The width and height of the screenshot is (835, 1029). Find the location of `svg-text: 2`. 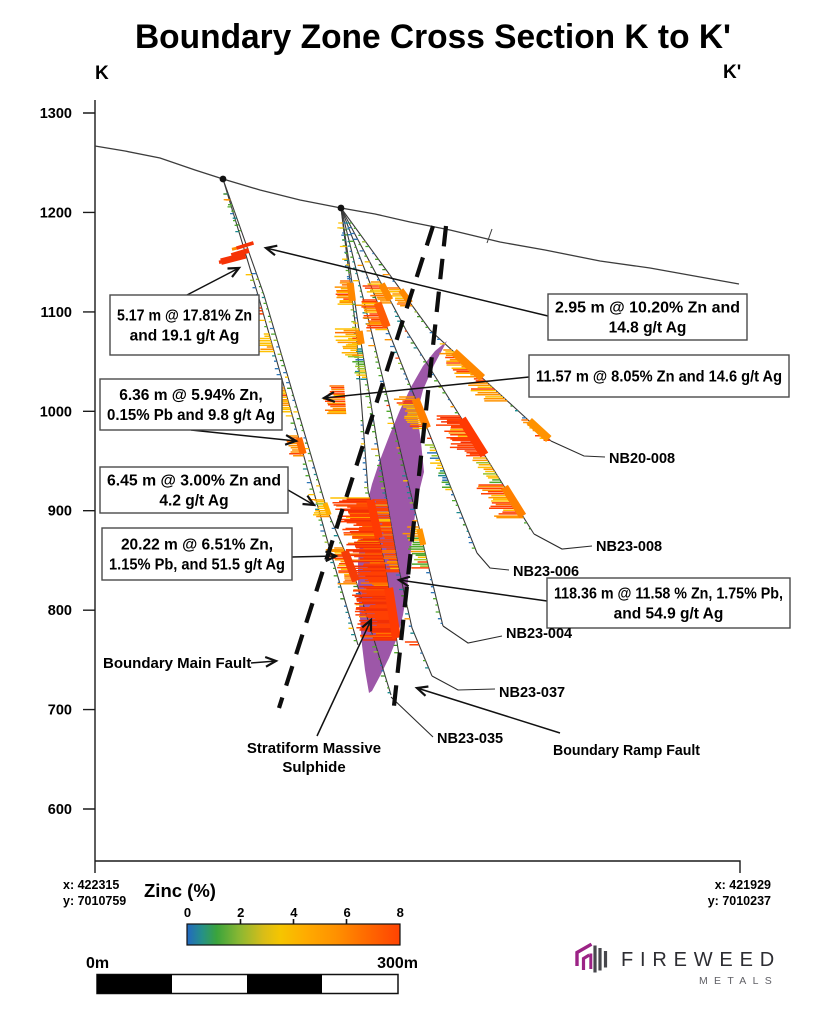

svg-text: 2 is located at coordinates (240, 912).